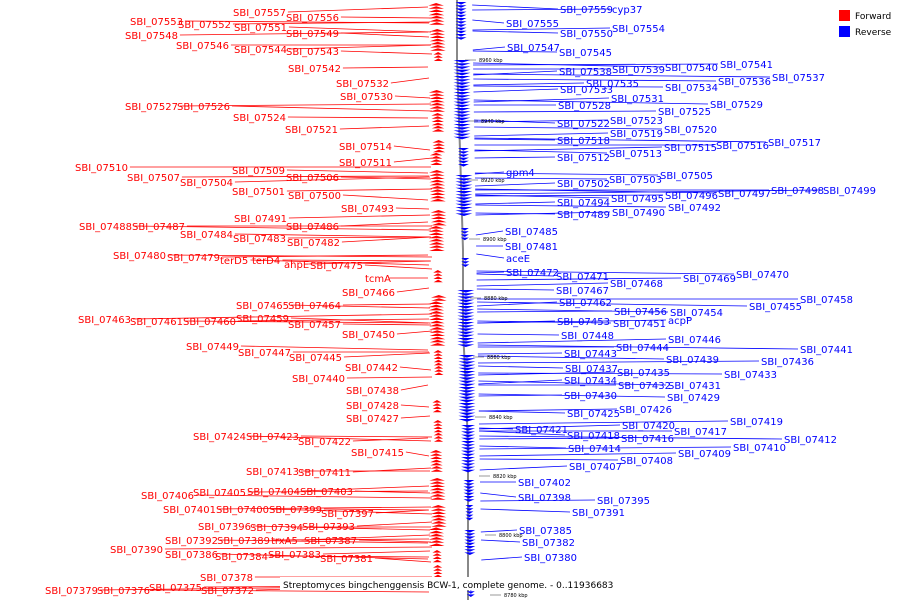 The height and width of the screenshot is (600, 900). Describe the element at coordinates (191, 555) in the screenshot. I see `forward-gene-label: SBI_07386` at that location.